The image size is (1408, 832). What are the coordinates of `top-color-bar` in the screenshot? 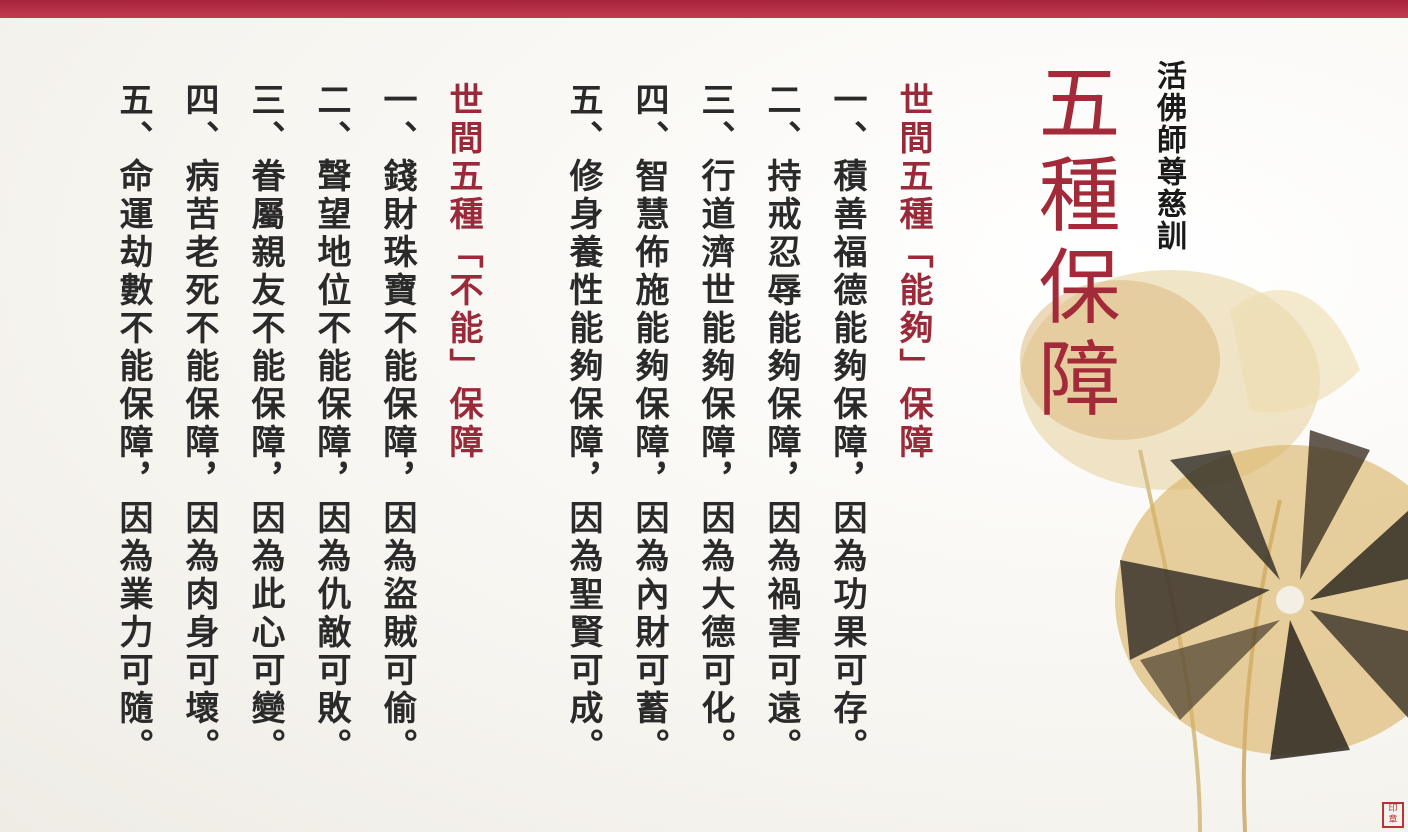 It's located at (704, 9).